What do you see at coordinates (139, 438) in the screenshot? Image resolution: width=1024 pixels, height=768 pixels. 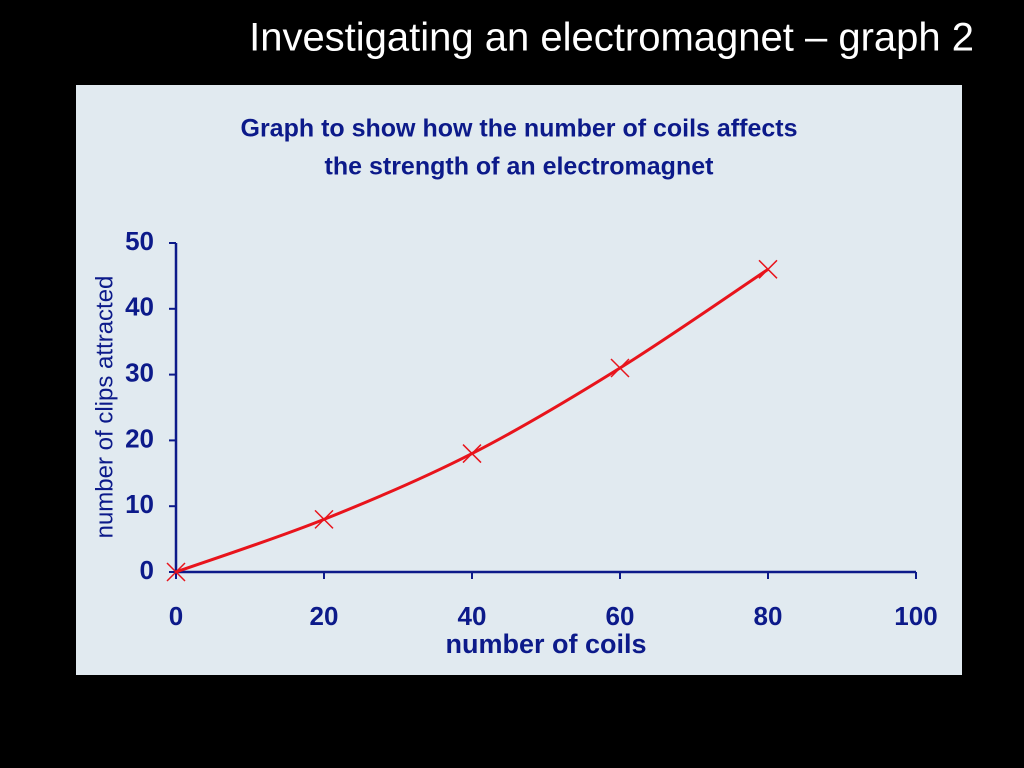 I see `y-tick-label: 20` at bounding box center [139, 438].